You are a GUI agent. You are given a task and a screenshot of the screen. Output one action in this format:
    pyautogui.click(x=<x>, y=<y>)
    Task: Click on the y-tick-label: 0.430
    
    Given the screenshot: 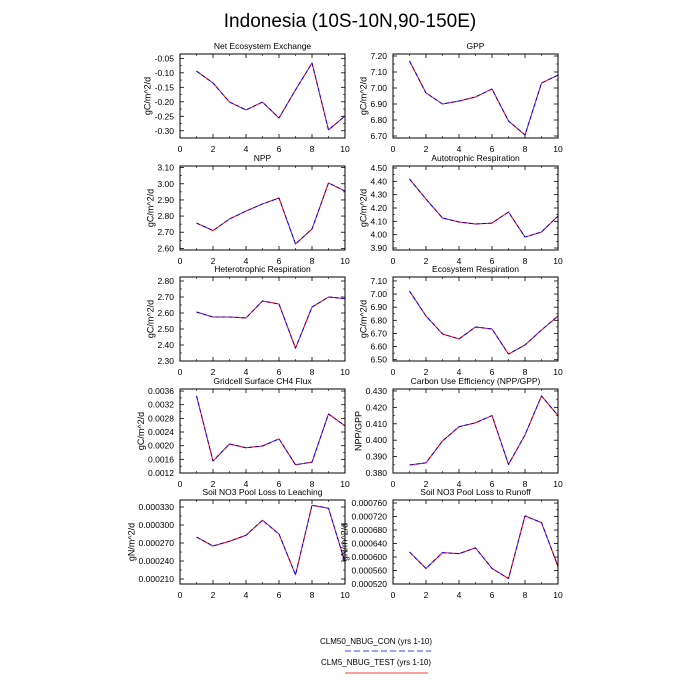 What is the action you would take?
    pyautogui.click(x=377, y=391)
    